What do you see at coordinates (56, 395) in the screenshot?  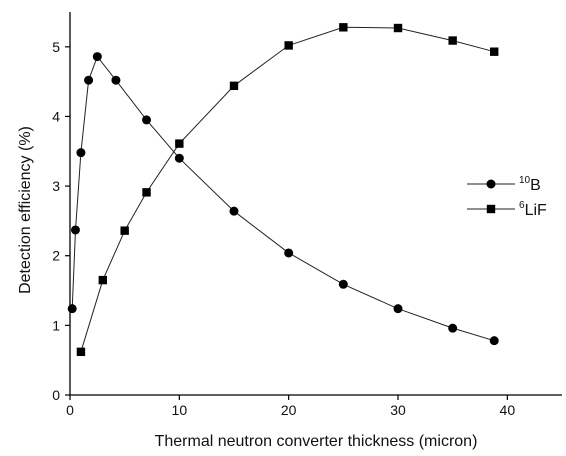 I see `y-tick-label: 0` at bounding box center [56, 395].